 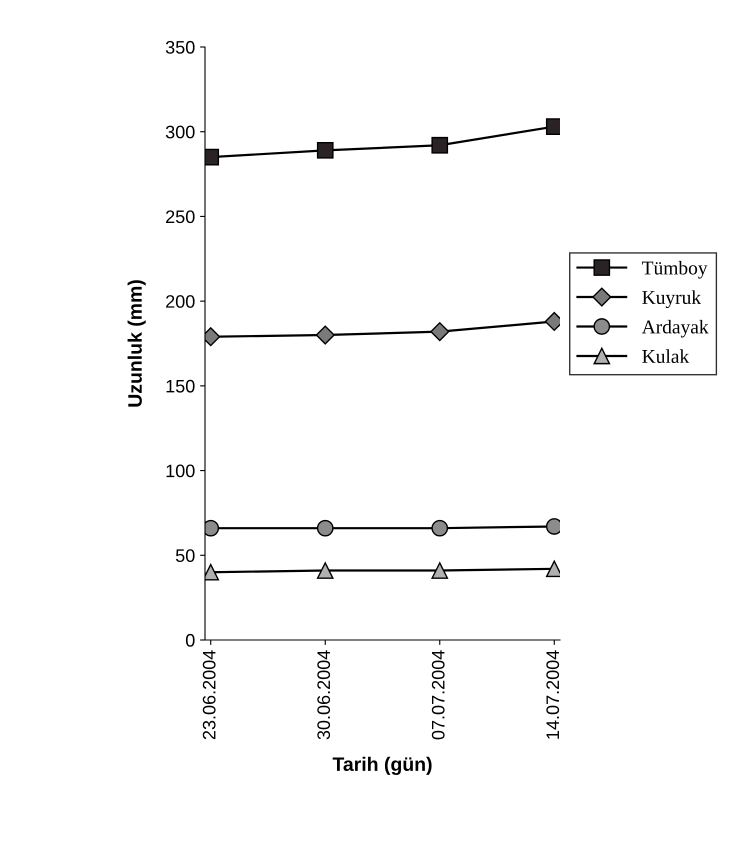 I want to click on y-tick-label: 300, so click(x=180, y=132).